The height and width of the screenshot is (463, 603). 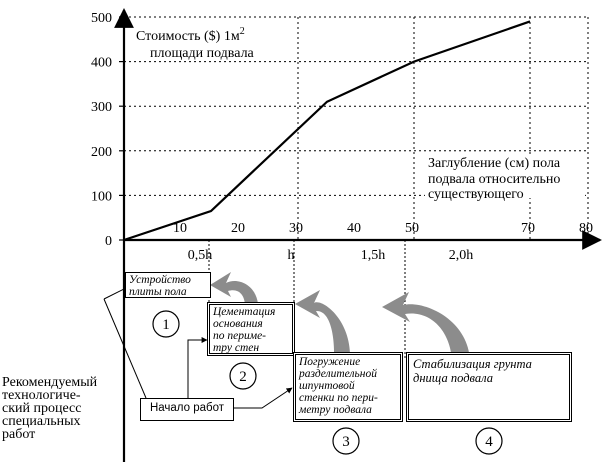 What do you see at coordinates (180, 228) in the screenshot?
I see `x-tick-label-10: 10` at bounding box center [180, 228].